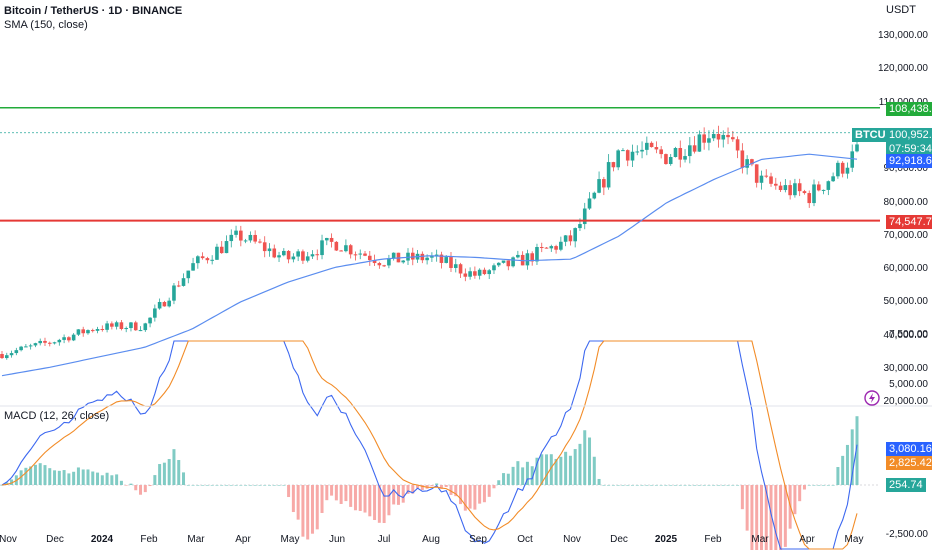  What do you see at coordinates (525, 539) in the screenshot?
I see `time-tick-label: Oct` at bounding box center [525, 539].